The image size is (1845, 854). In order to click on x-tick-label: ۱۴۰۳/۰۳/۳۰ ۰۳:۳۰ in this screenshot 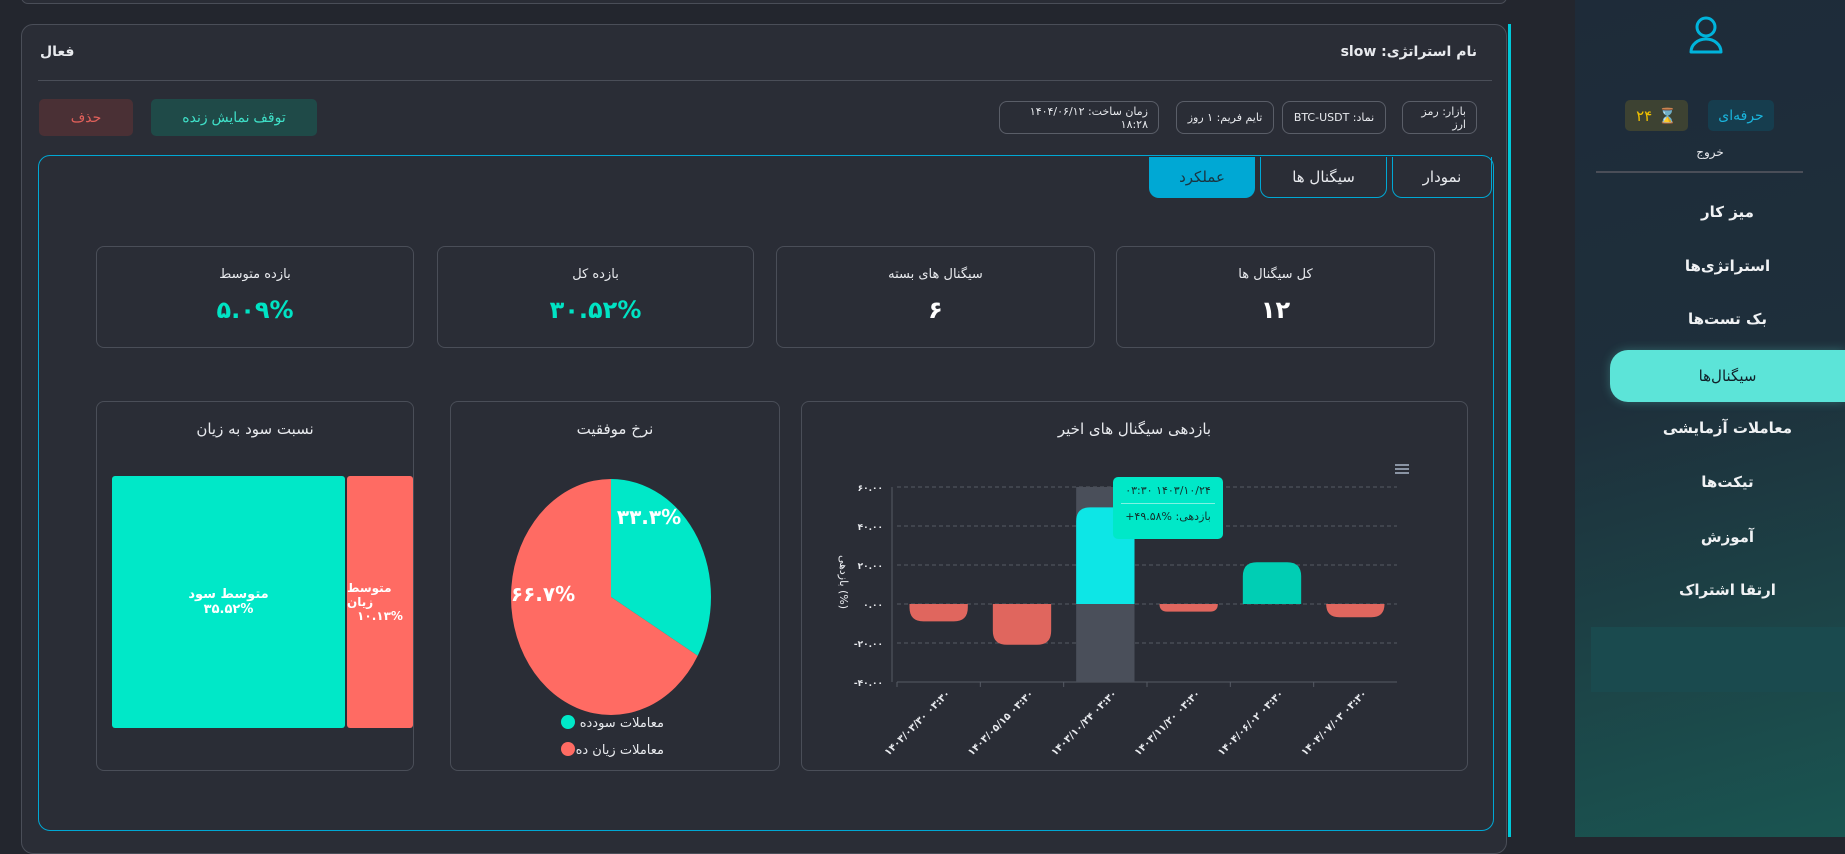, I will do `click(918, 723)`.